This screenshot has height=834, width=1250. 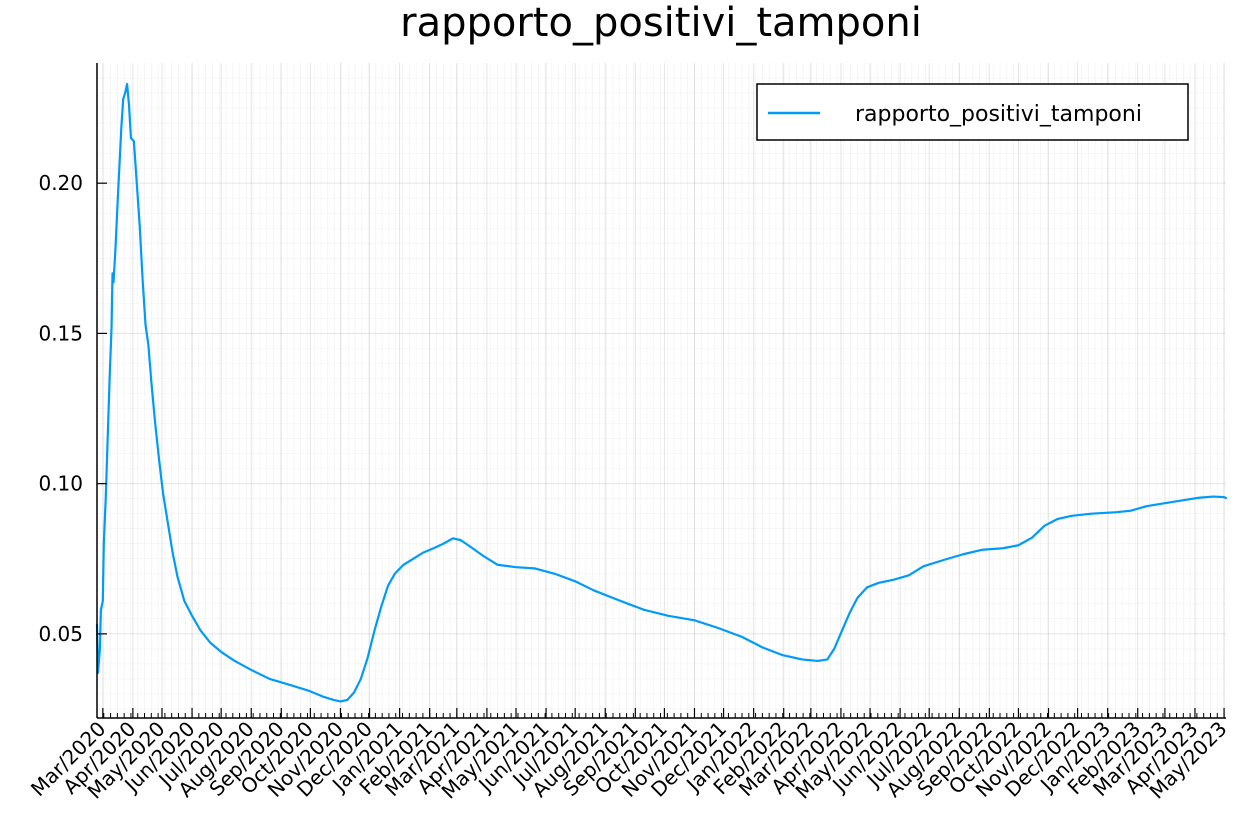 What do you see at coordinates (60, 634) in the screenshot?
I see `y-tick-label: 0.05` at bounding box center [60, 634].